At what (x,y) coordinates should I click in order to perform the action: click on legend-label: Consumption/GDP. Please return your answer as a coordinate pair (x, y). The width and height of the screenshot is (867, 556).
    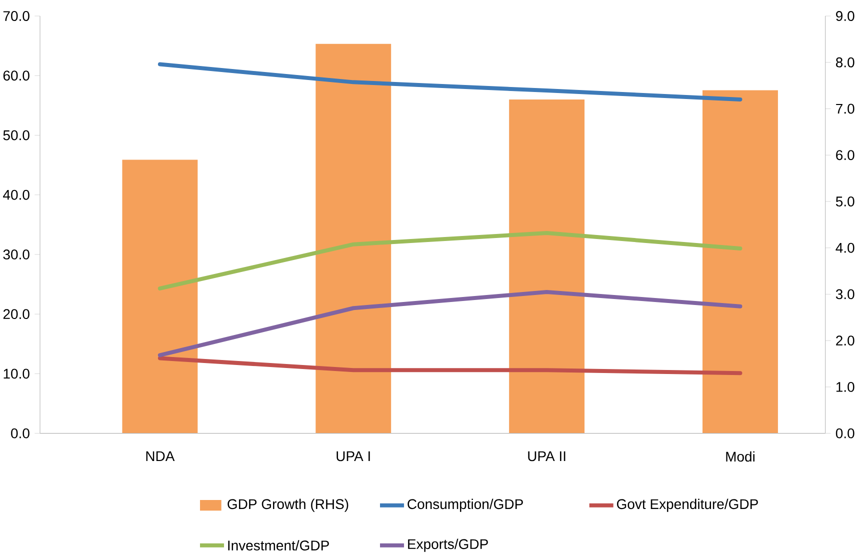
    Looking at the image, I should click on (465, 505).